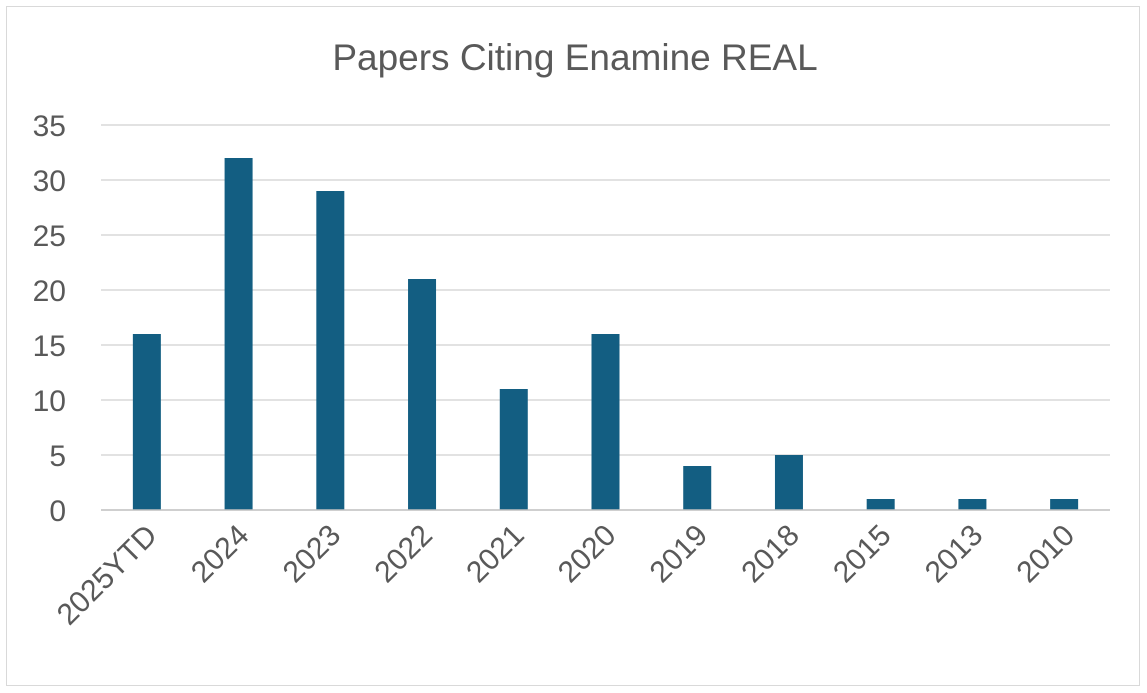 The height and width of the screenshot is (693, 1147). What do you see at coordinates (679, 554) in the screenshot?
I see `x-tick-label: 2019` at bounding box center [679, 554].